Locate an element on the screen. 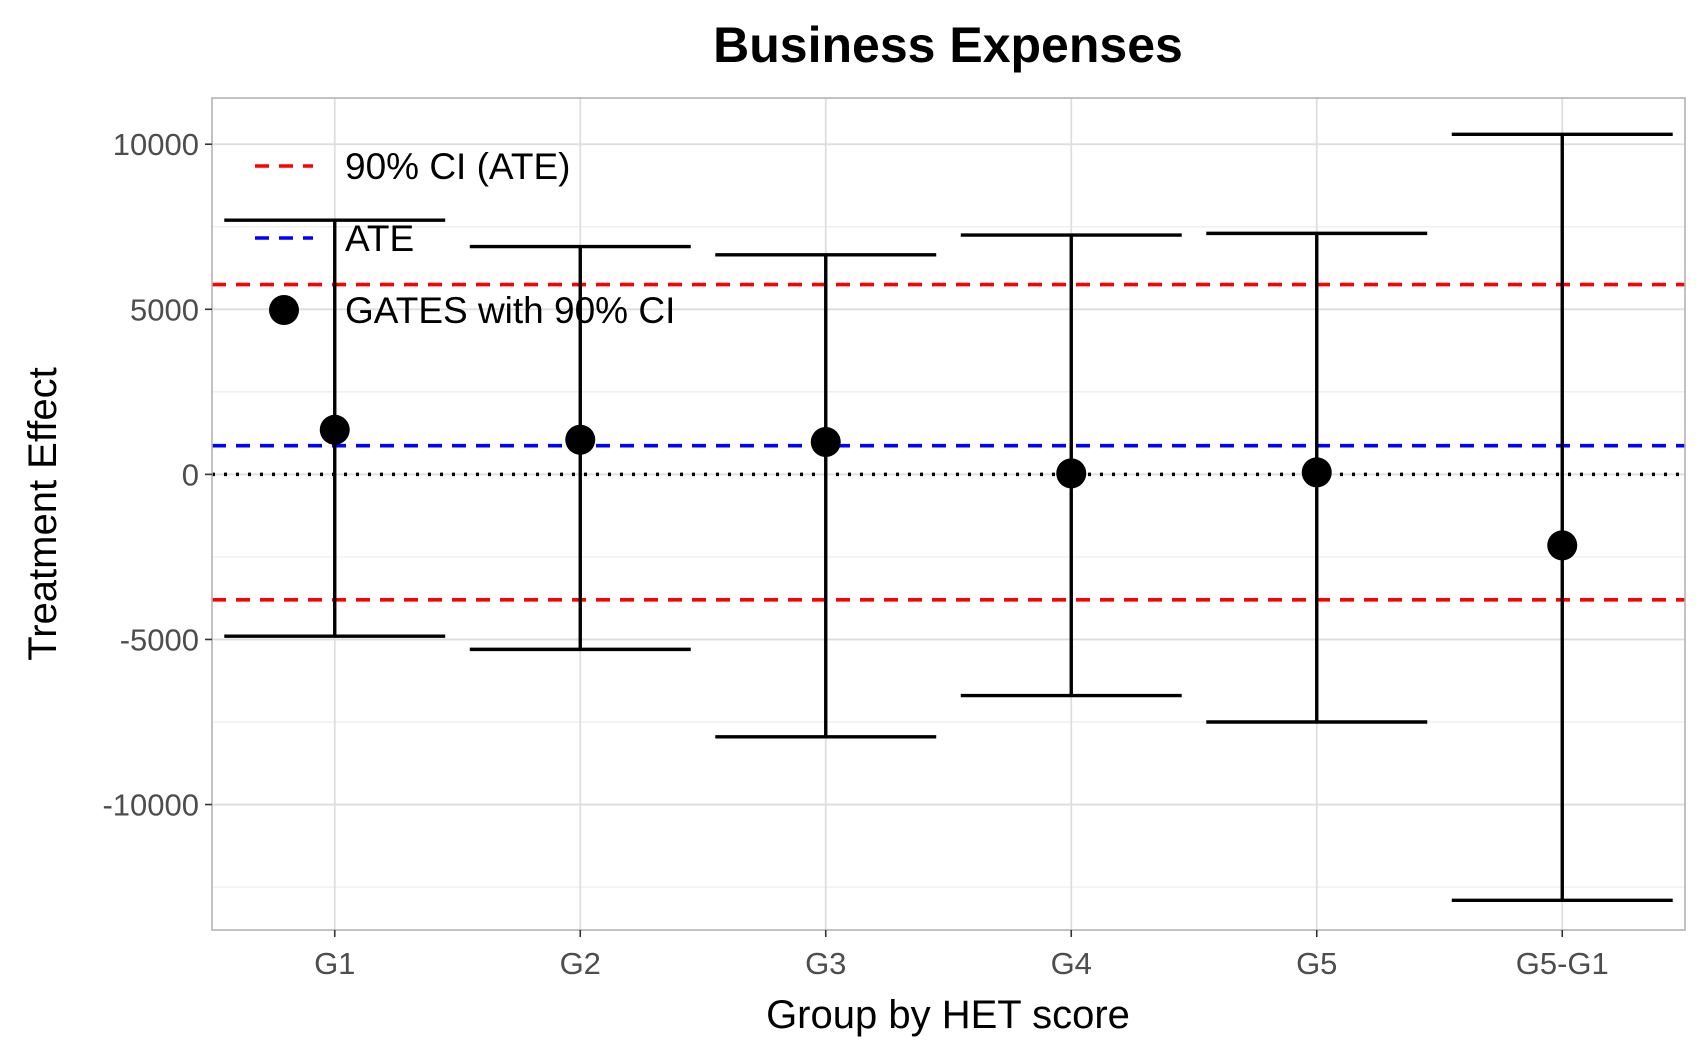  y-tick-label: 0 is located at coordinates (190, 474).